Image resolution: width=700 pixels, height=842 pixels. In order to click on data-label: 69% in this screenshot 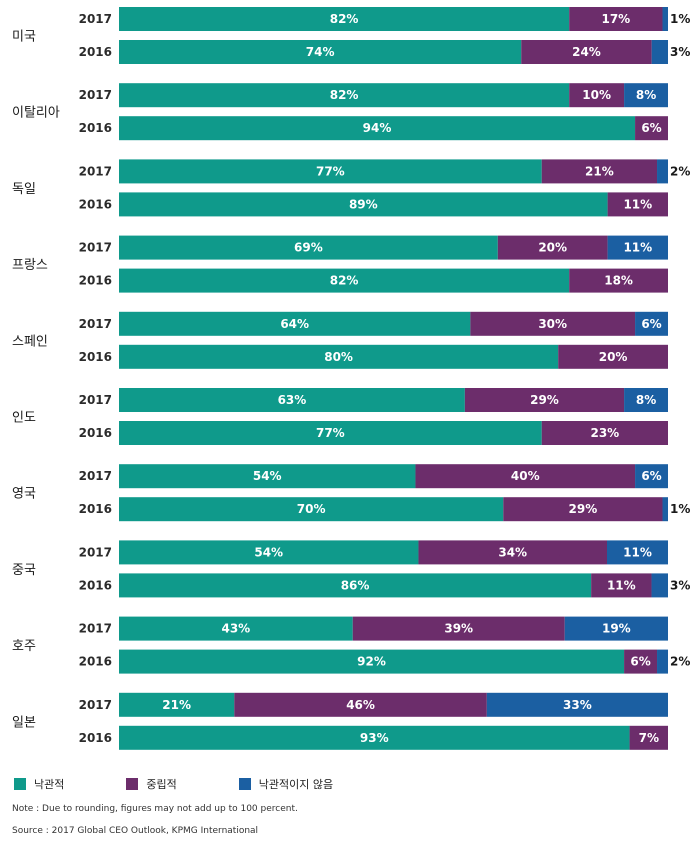, I will do `click(308, 248)`.